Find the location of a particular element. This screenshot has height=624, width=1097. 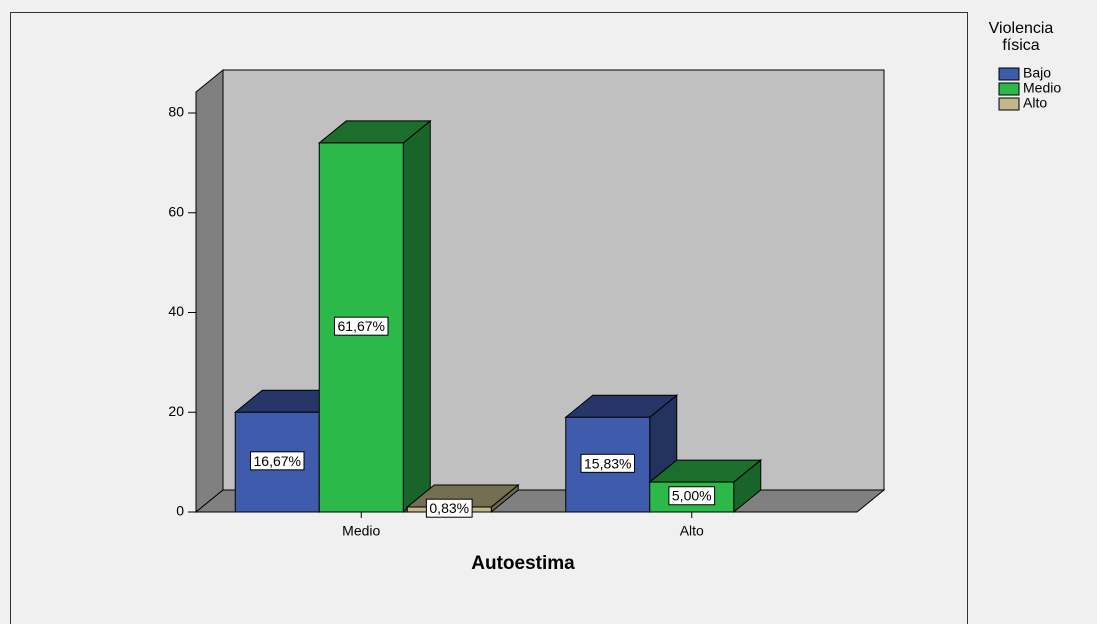

bar is located at coordinates (277, 462).